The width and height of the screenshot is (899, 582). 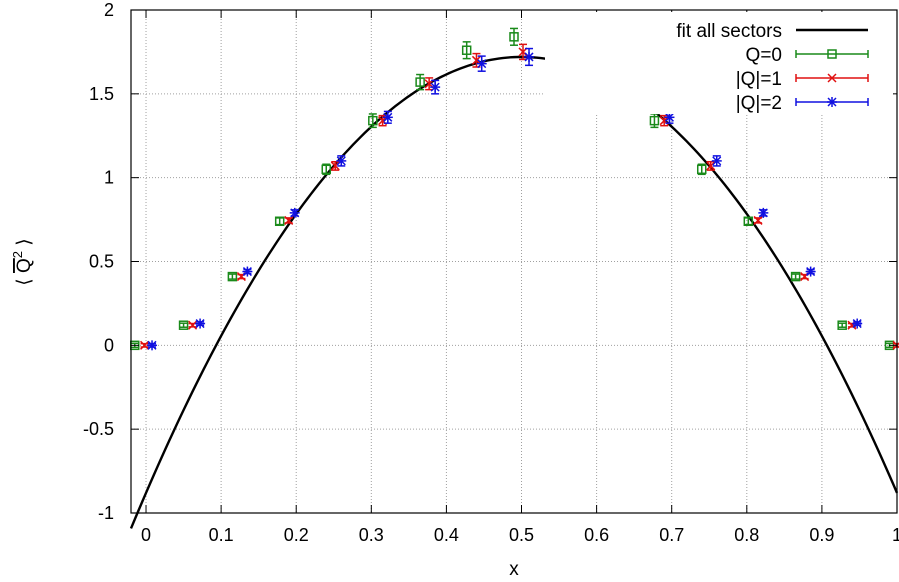 I want to click on x-tick-label: 0.1, so click(x=221, y=535).